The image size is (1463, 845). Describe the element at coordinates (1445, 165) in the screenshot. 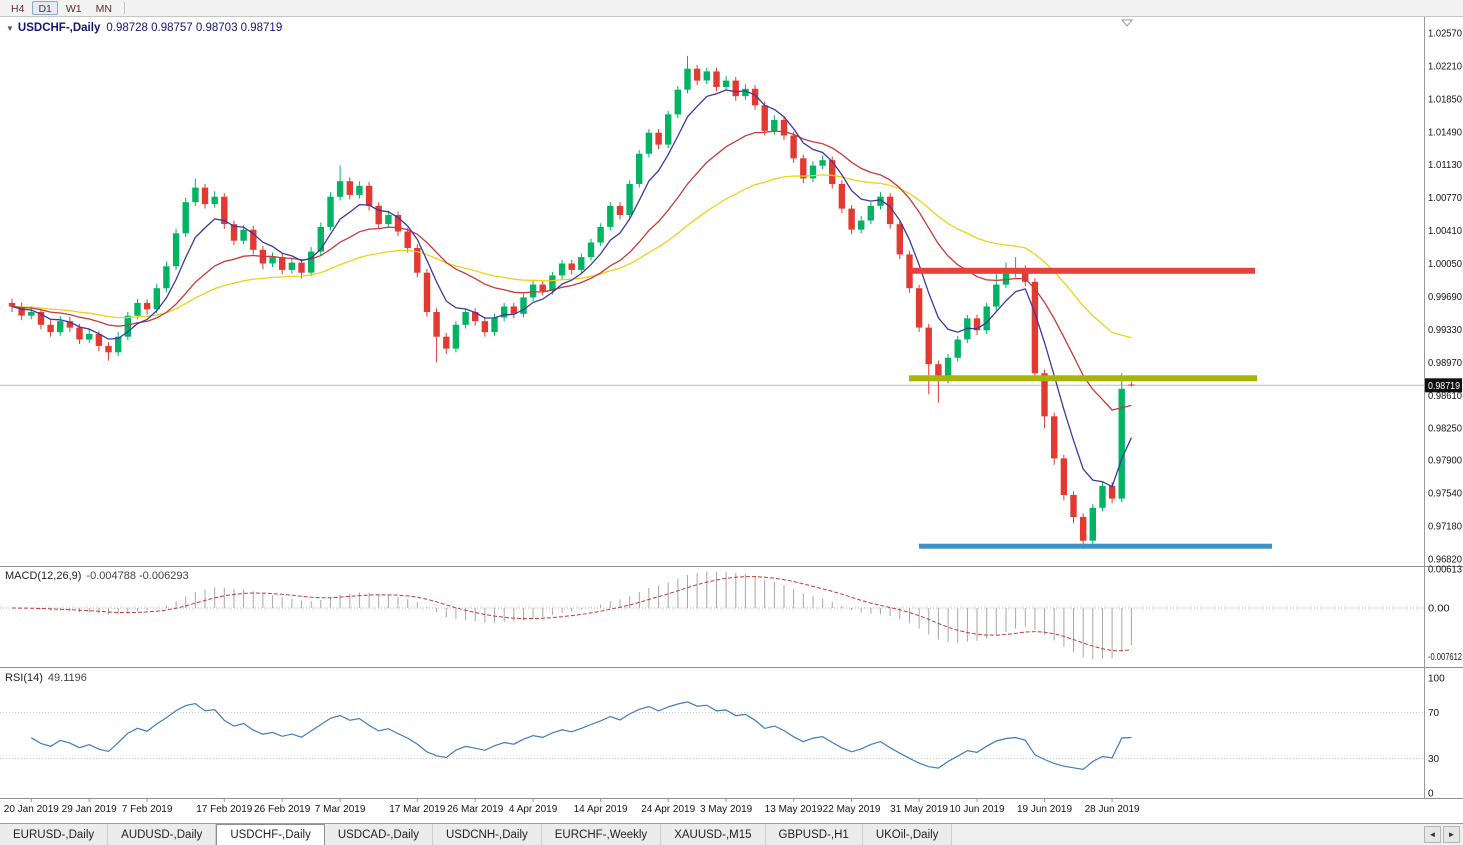

I see `svg-text: 1.01130` at that location.